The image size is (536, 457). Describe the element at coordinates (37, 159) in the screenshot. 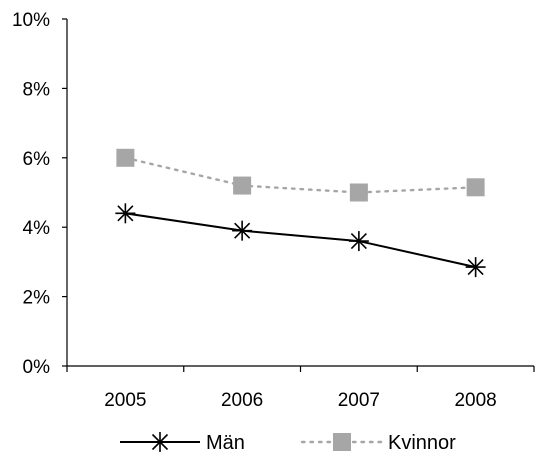

I see `y-tick-label: 6%` at that location.